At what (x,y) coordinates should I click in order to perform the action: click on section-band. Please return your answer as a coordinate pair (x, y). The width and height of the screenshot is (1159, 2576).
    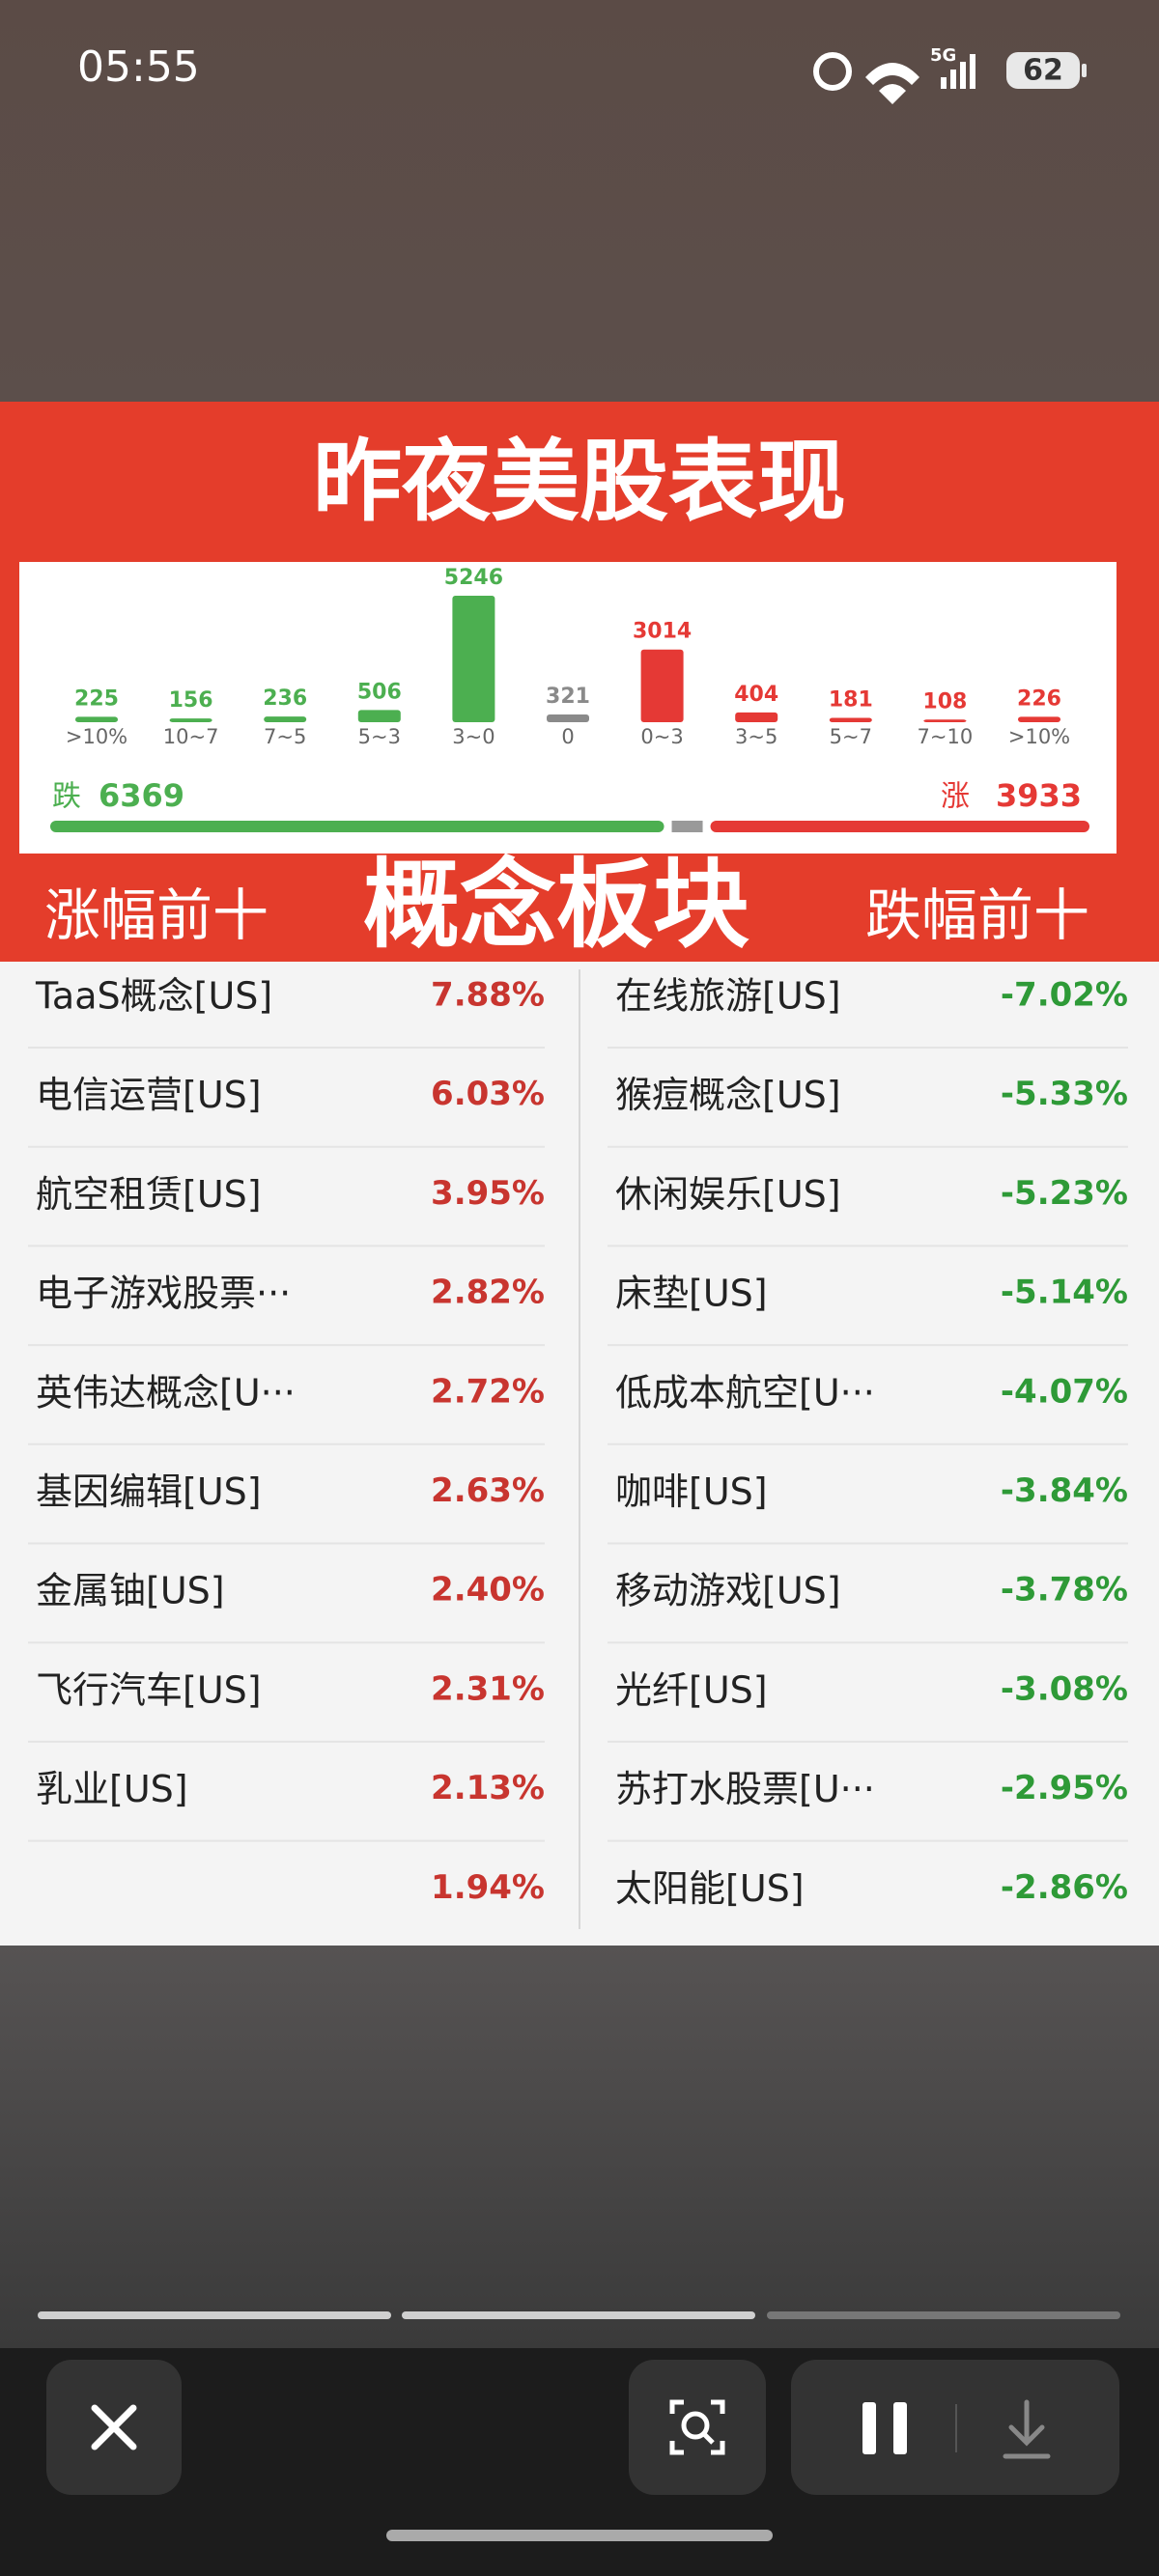
    Looking at the image, I should click on (579, 911).